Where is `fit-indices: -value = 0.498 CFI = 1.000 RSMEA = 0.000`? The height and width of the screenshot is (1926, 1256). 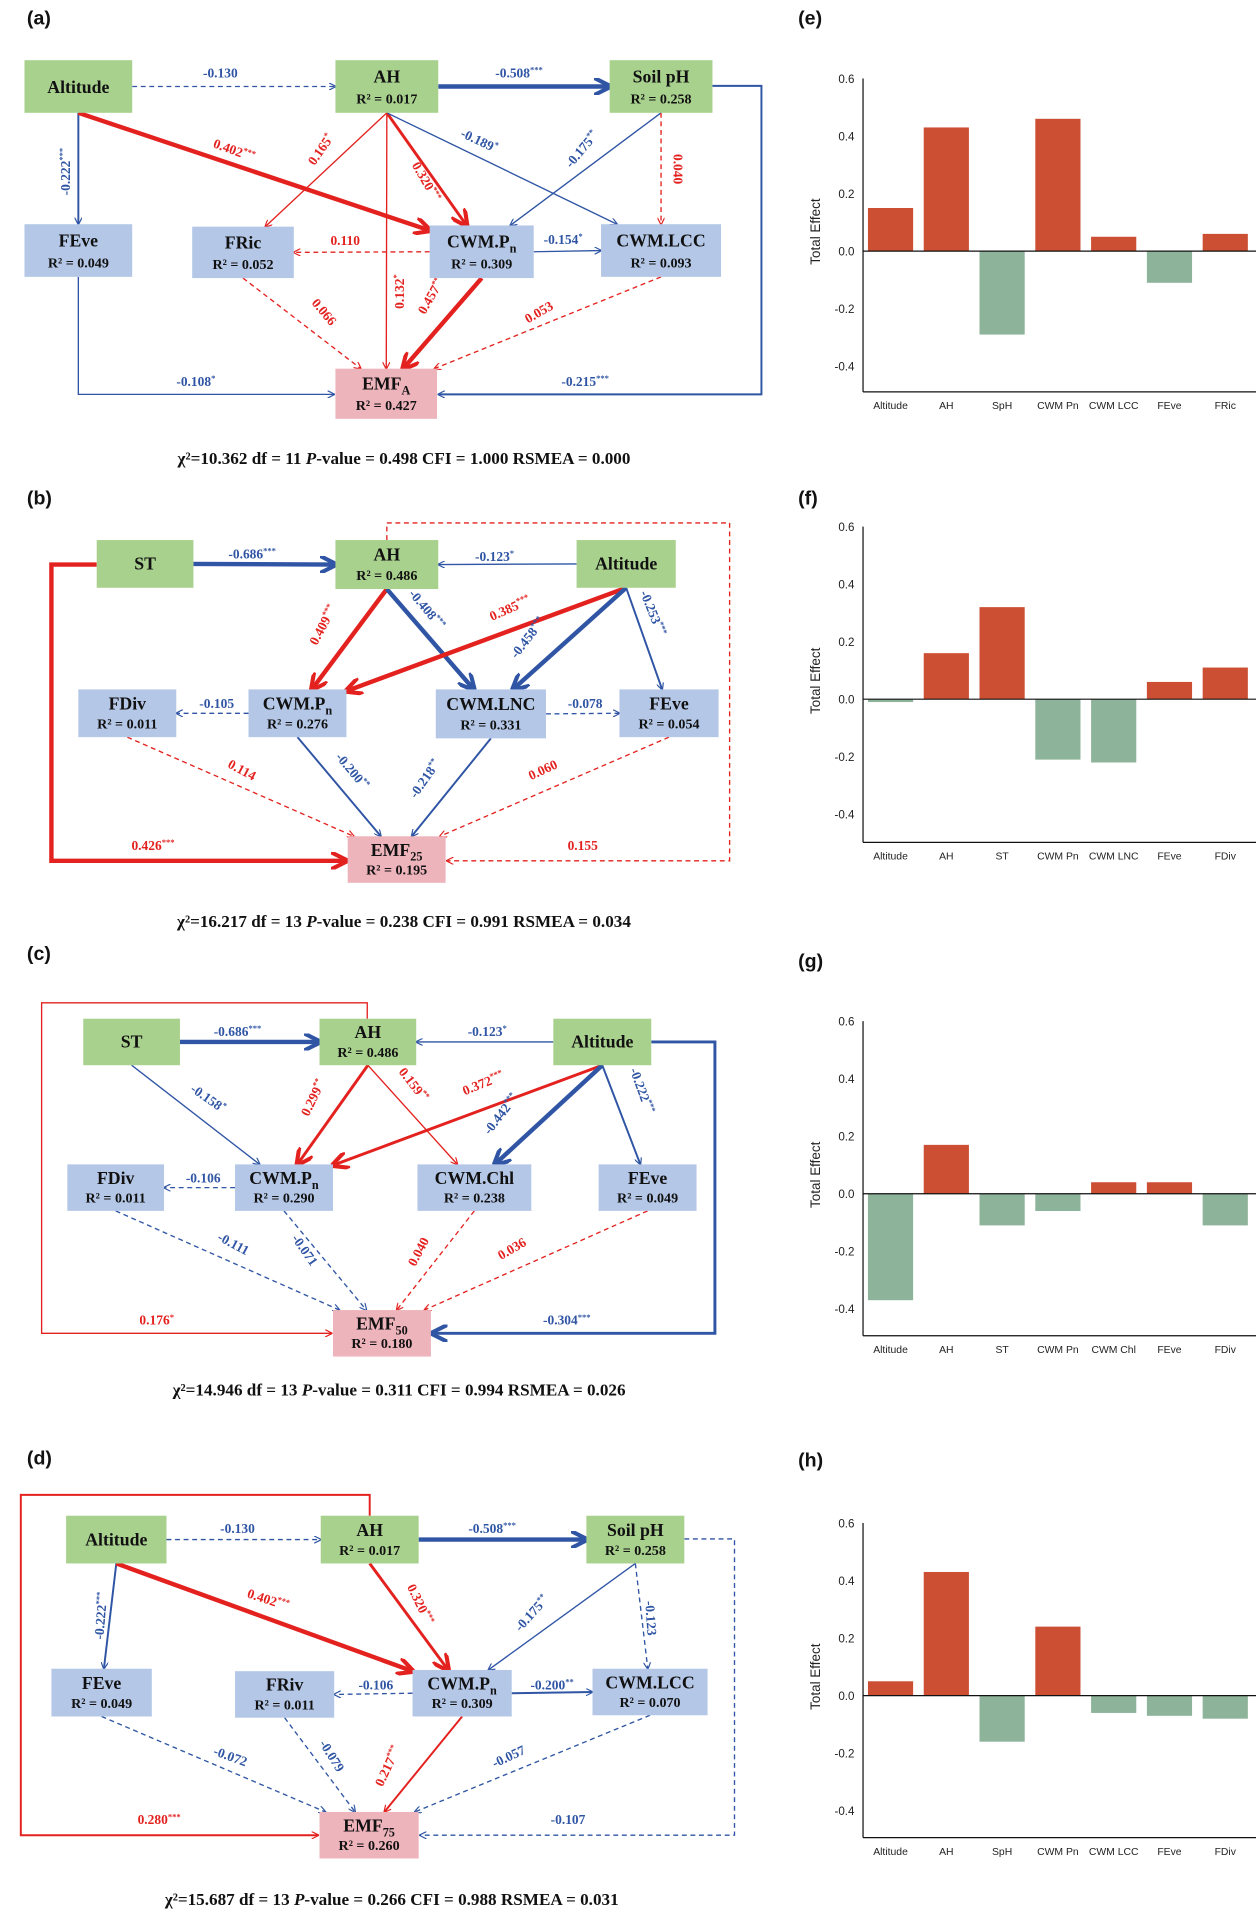 fit-indices: -value = 0.498 CFI = 1.000 RSMEA = 0.000 is located at coordinates (473, 458).